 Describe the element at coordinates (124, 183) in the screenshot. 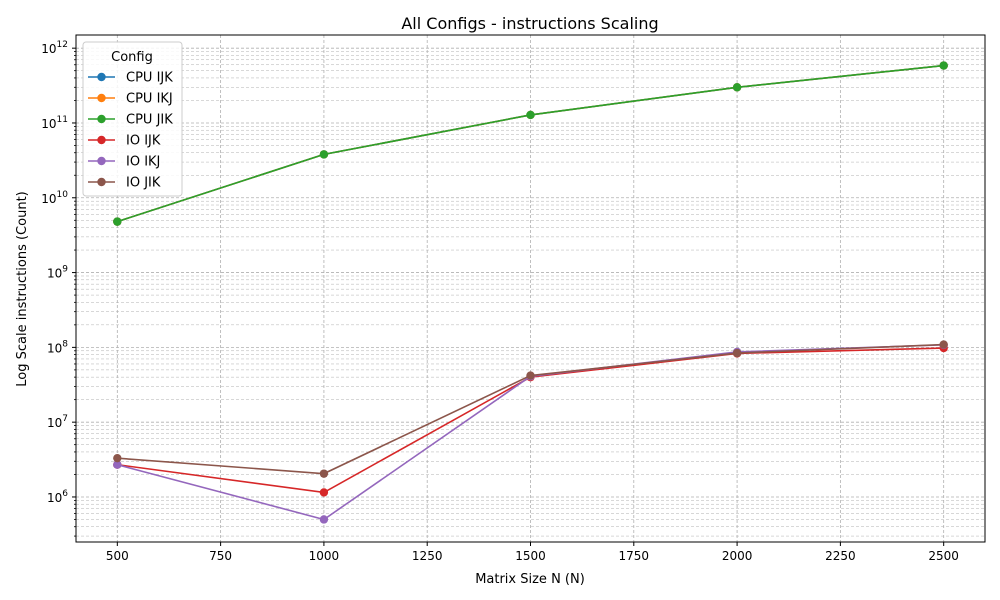

I see `legend-item: IO JIK` at that location.